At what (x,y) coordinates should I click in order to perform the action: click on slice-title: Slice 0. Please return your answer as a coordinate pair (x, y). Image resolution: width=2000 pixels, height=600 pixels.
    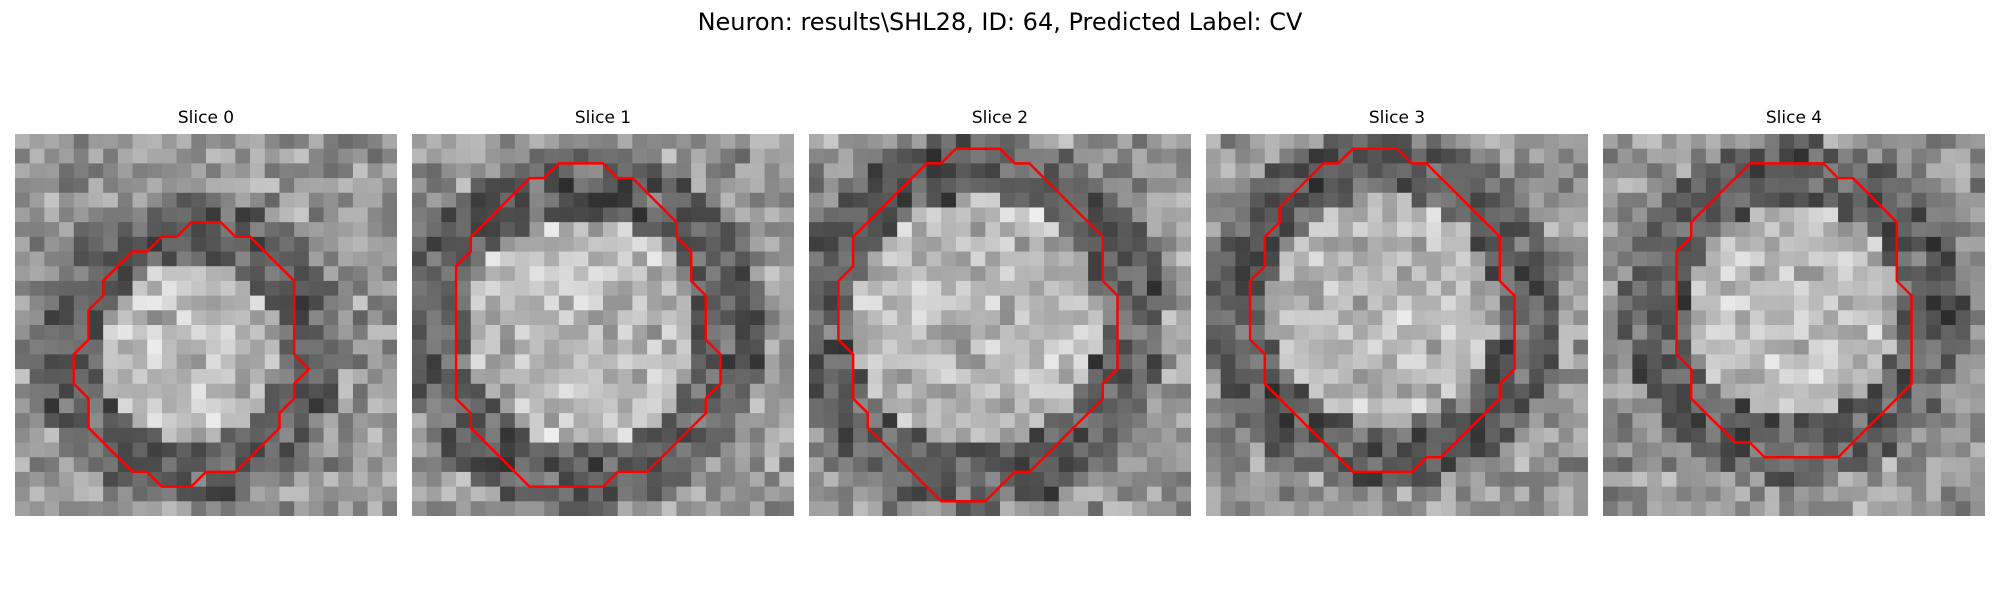
    Looking at the image, I should click on (206, 118).